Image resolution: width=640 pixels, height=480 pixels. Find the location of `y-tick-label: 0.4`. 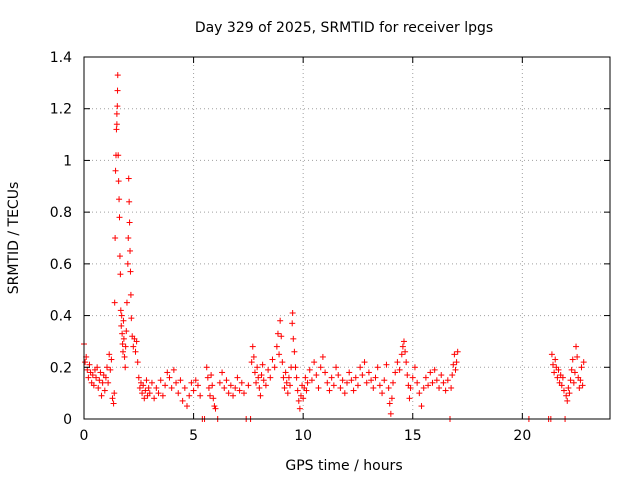

y-tick-label: 0.4 is located at coordinates (61, 317).